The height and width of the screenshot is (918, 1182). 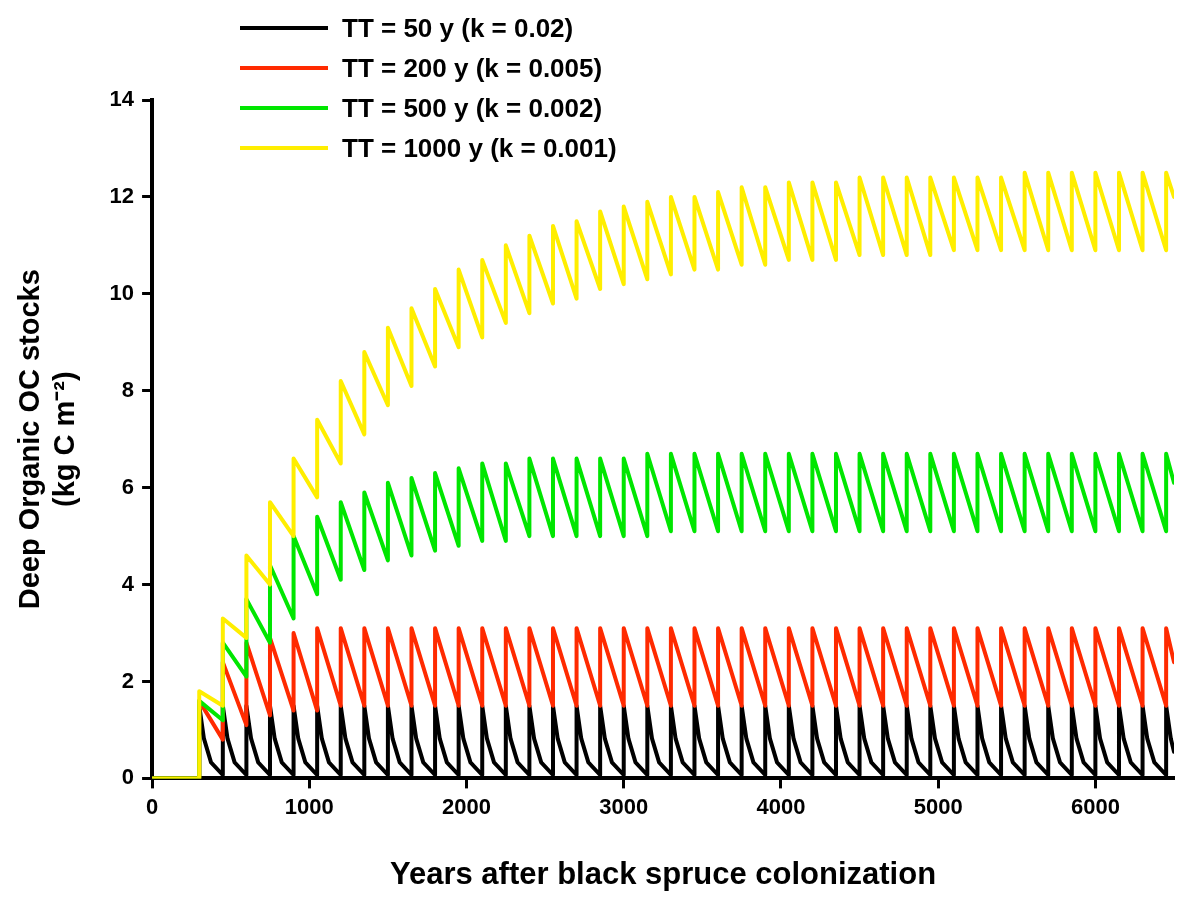 I want to click on y-tick-label: 4, so click(x=128, y=583).